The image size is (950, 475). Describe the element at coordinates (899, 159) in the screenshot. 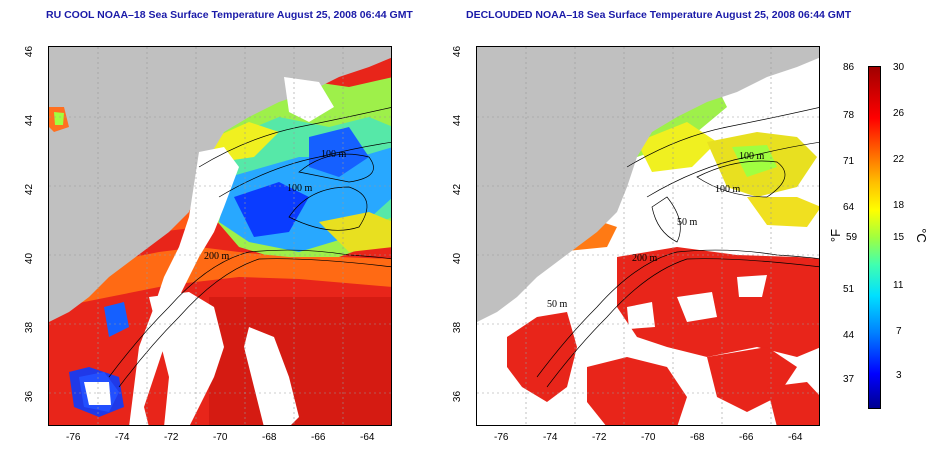

I see `c-tick: 22` at that location.